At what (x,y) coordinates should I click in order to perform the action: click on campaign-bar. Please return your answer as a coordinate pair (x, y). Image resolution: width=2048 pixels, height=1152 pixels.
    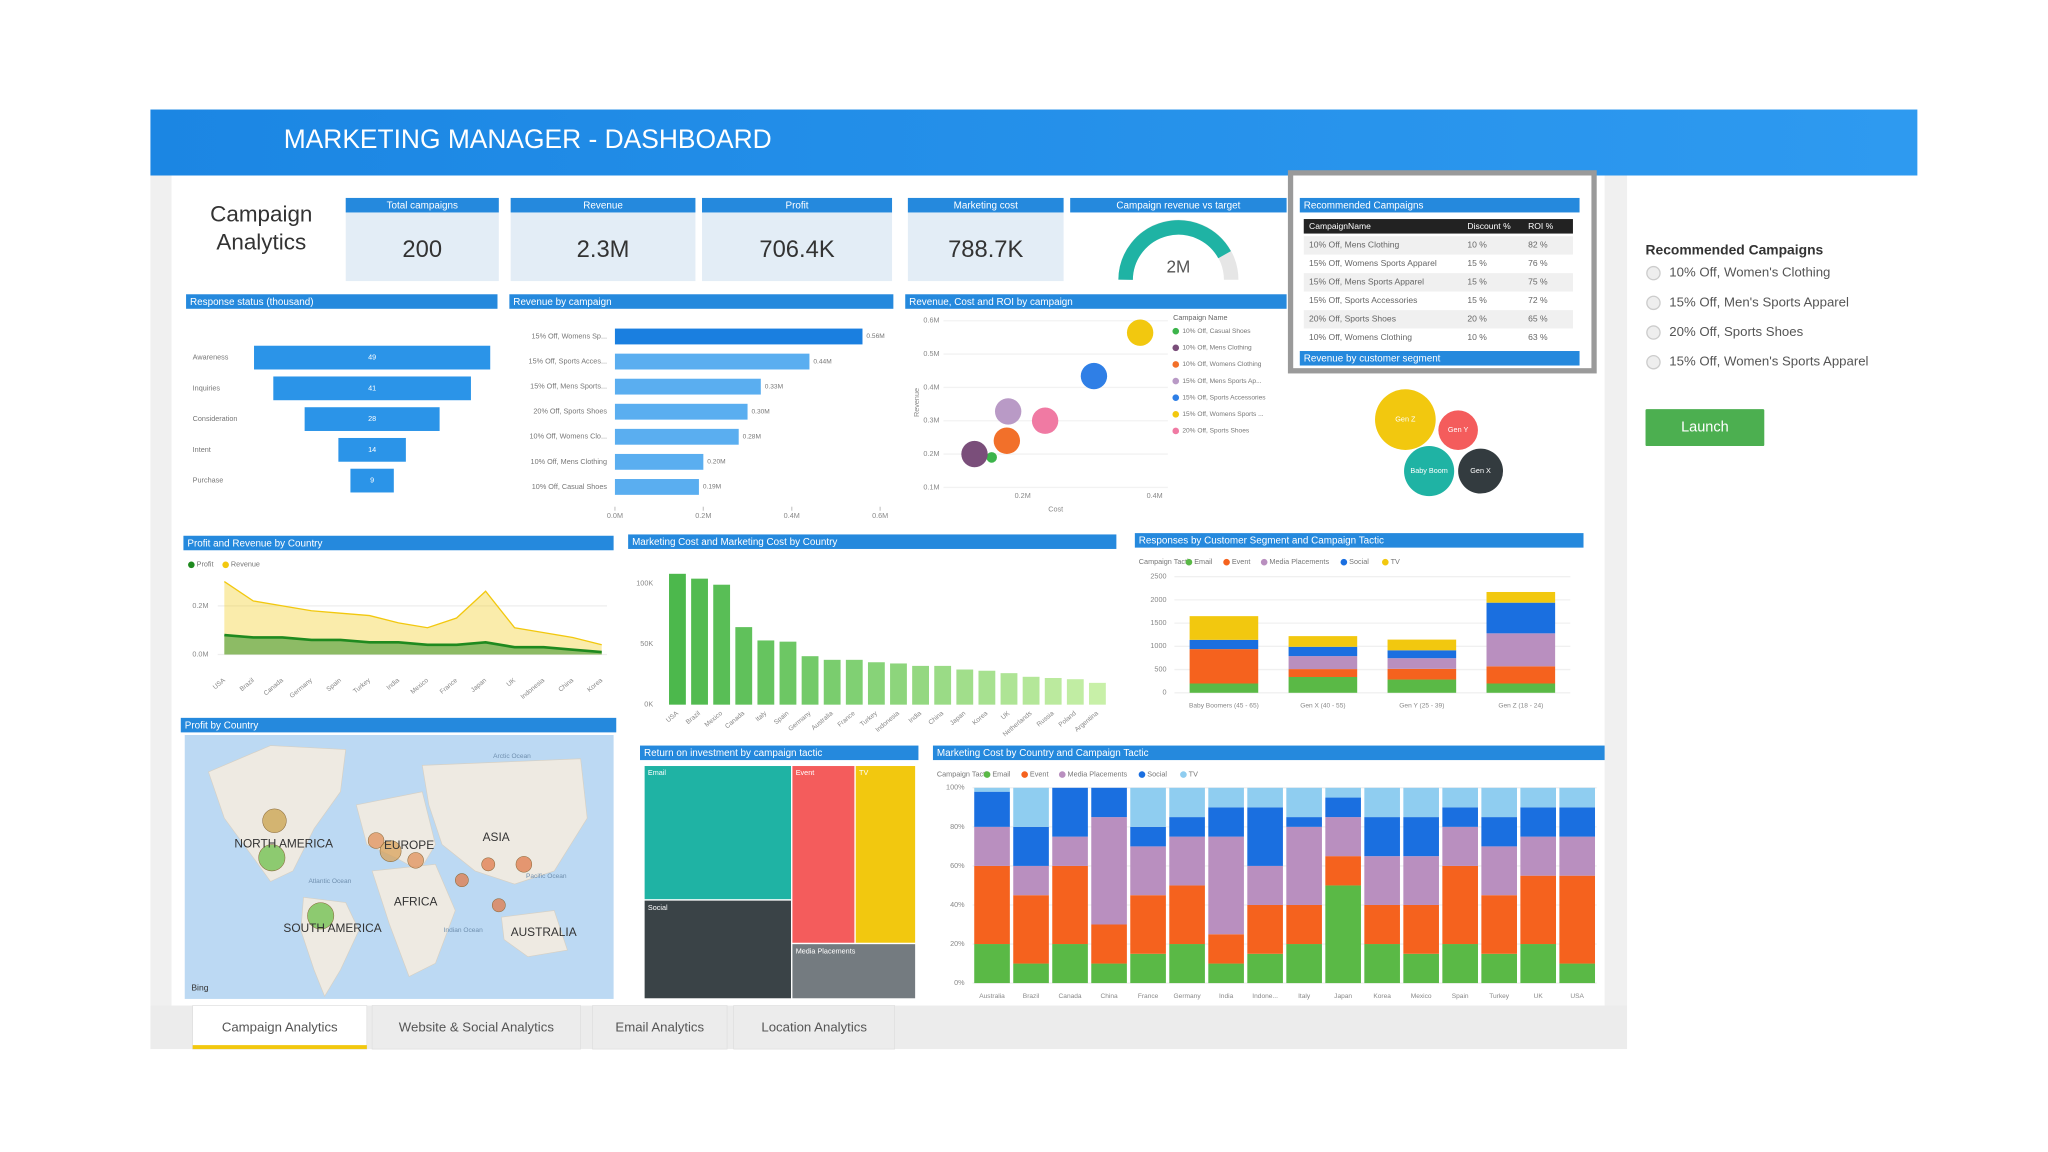
    Looking at the image, I should click on (712, 361).